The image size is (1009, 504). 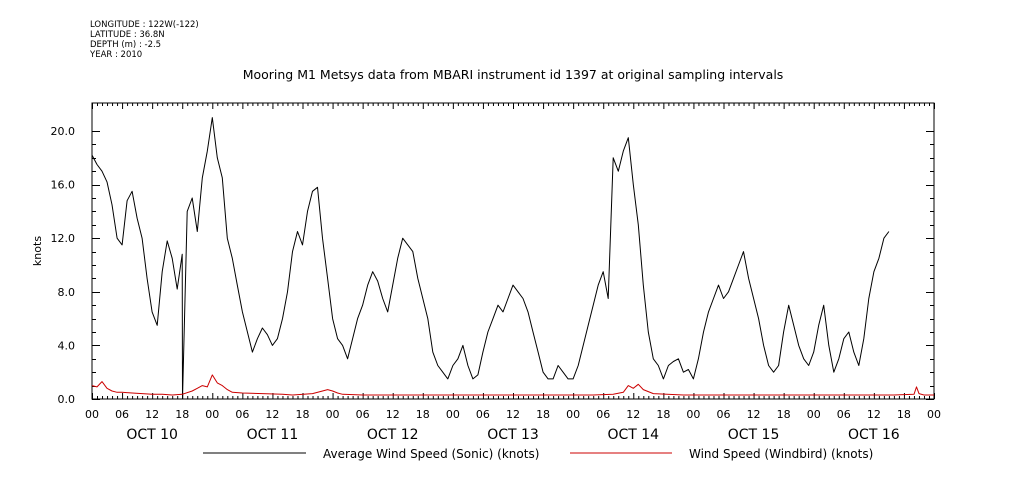 What do you see at coordinates (513, 435) in the screenshot?
I see `day-label: OCT 13` at bounding box center [513, 435].